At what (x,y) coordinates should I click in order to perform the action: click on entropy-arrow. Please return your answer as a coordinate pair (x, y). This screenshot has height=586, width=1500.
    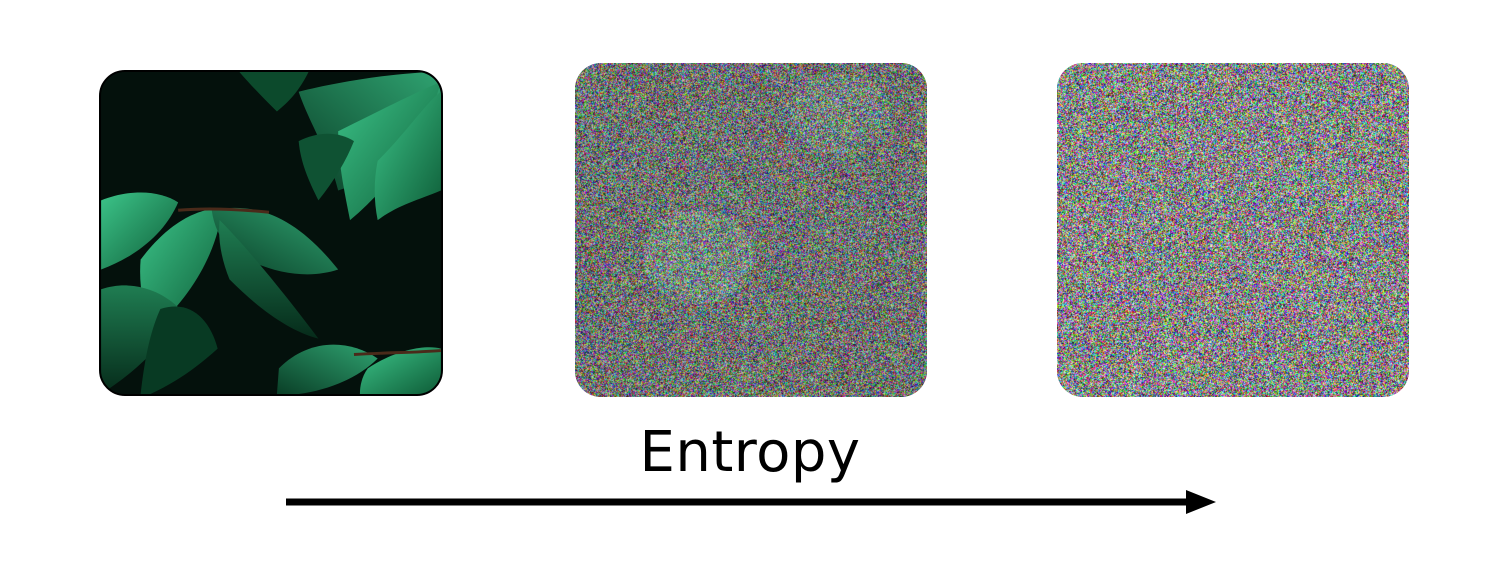
    Looking at the image, I should click on (750, 504).